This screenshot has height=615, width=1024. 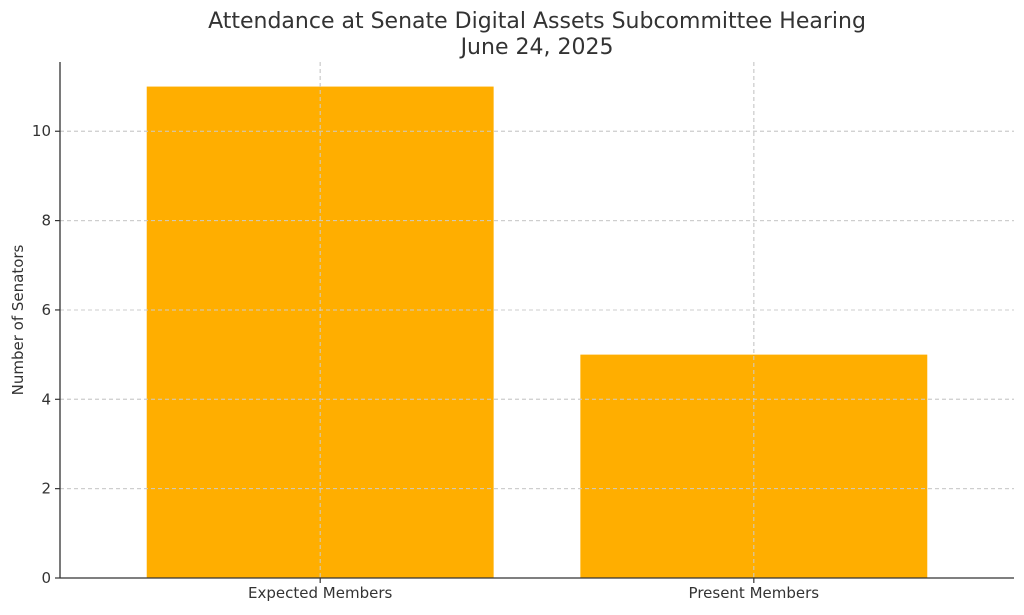 I want to click on y-tick-label: 6, so click(x=46, y=310).